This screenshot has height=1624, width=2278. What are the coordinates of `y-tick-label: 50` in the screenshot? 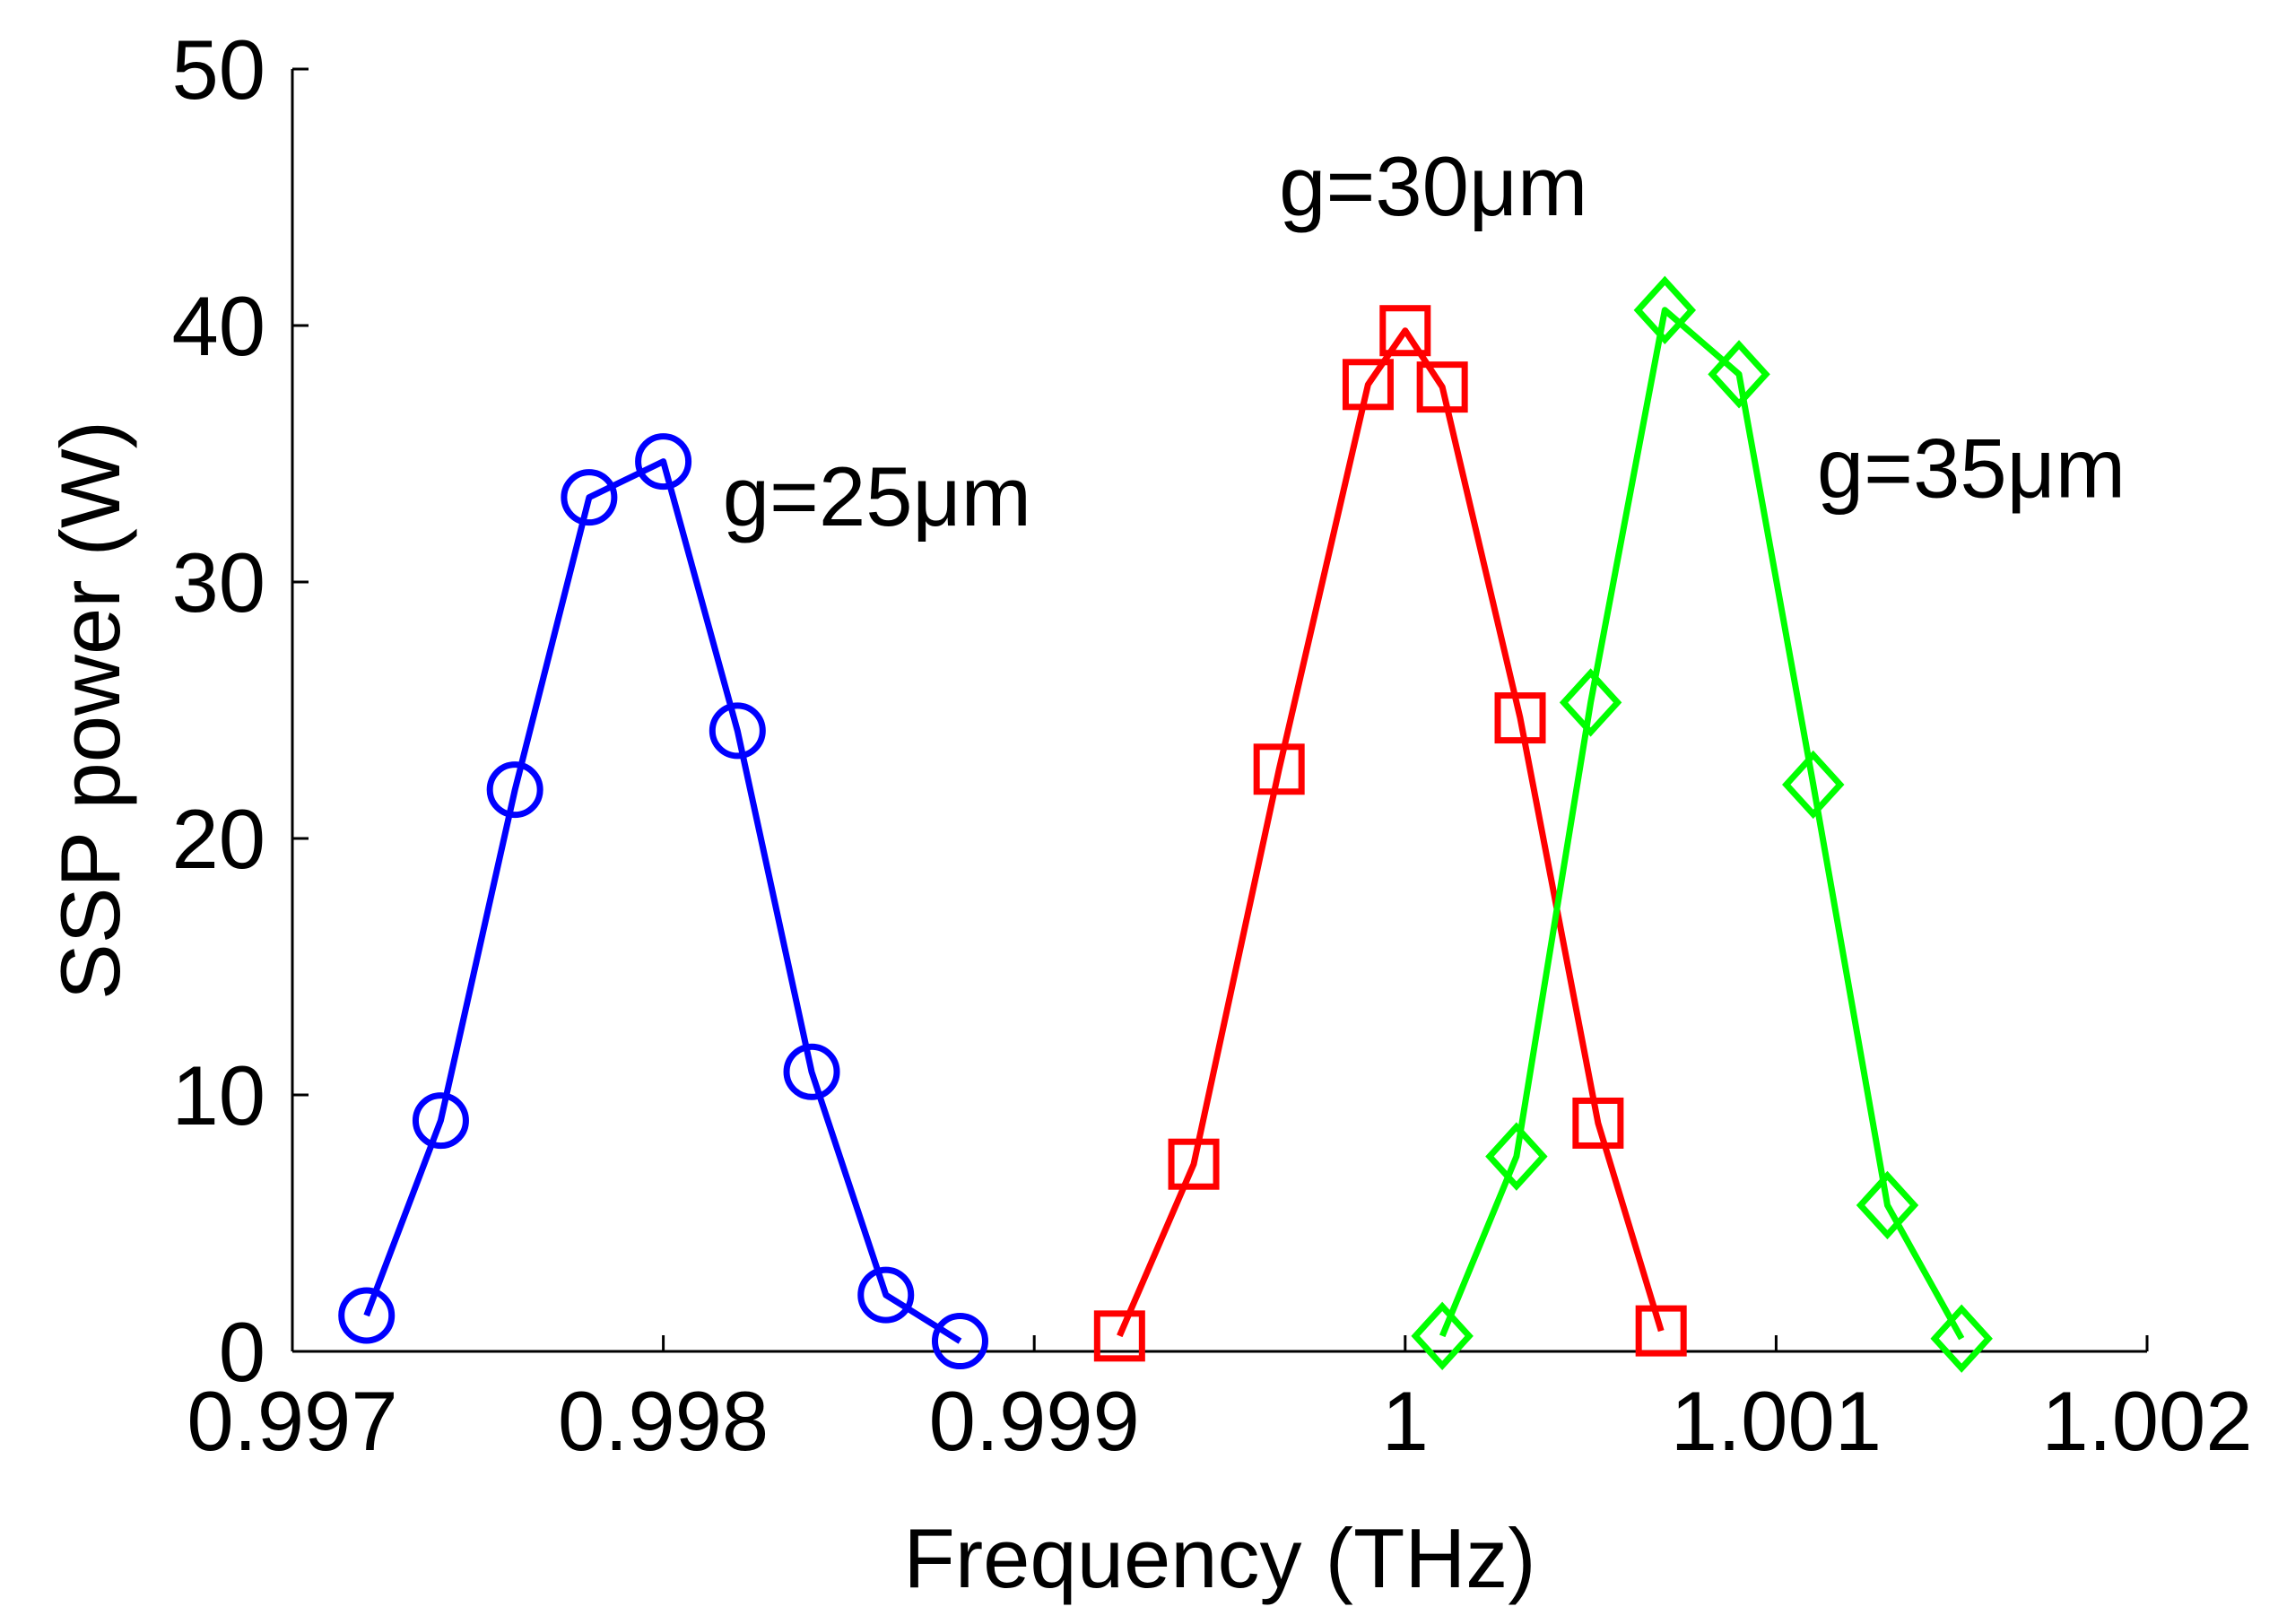 It's located at (218, 69).